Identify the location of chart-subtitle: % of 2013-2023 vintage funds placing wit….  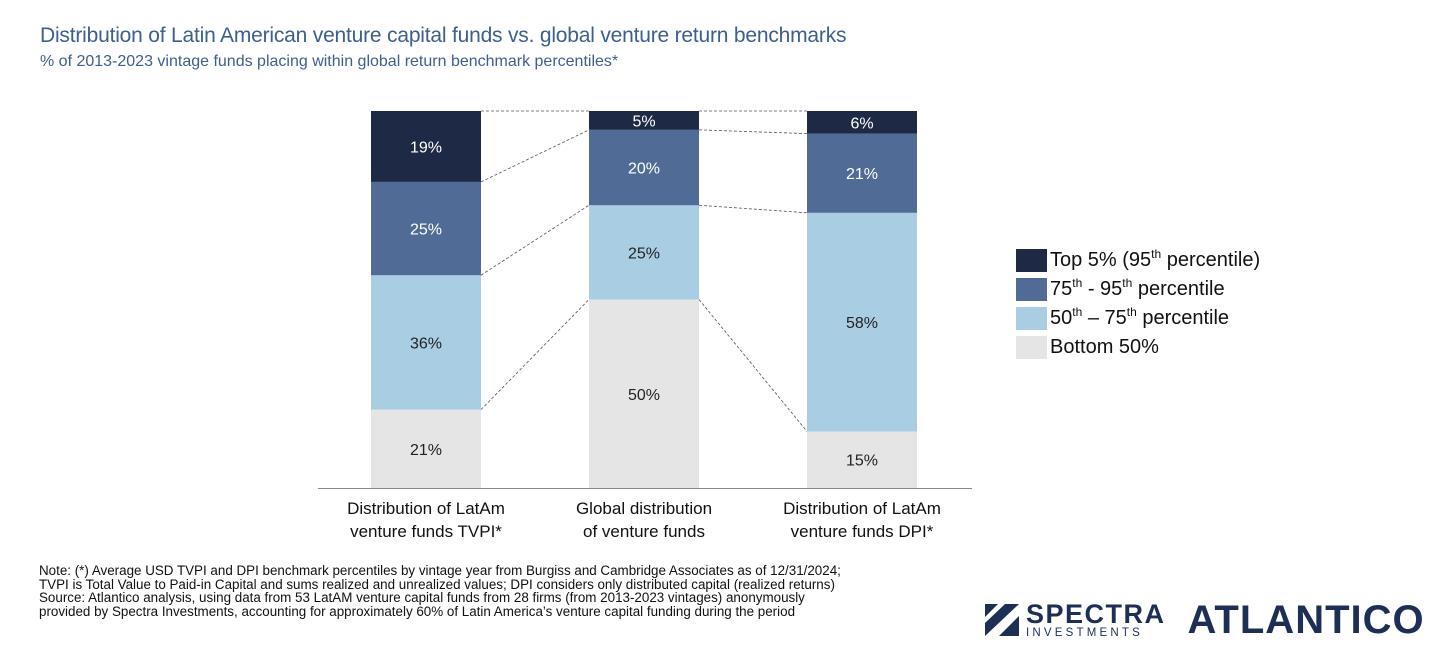
(329, 61).